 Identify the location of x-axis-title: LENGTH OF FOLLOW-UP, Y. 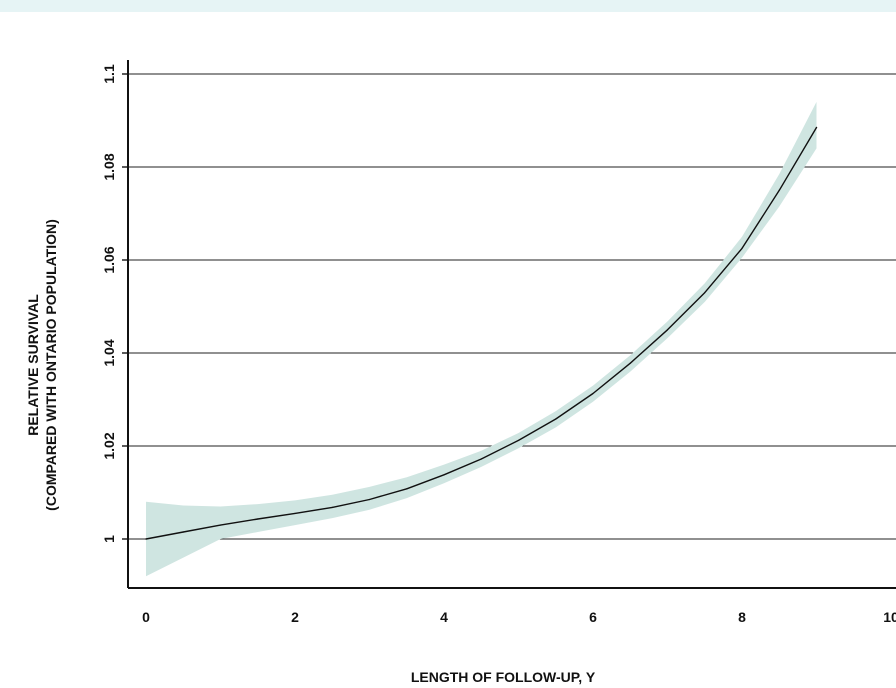
(503, 677).